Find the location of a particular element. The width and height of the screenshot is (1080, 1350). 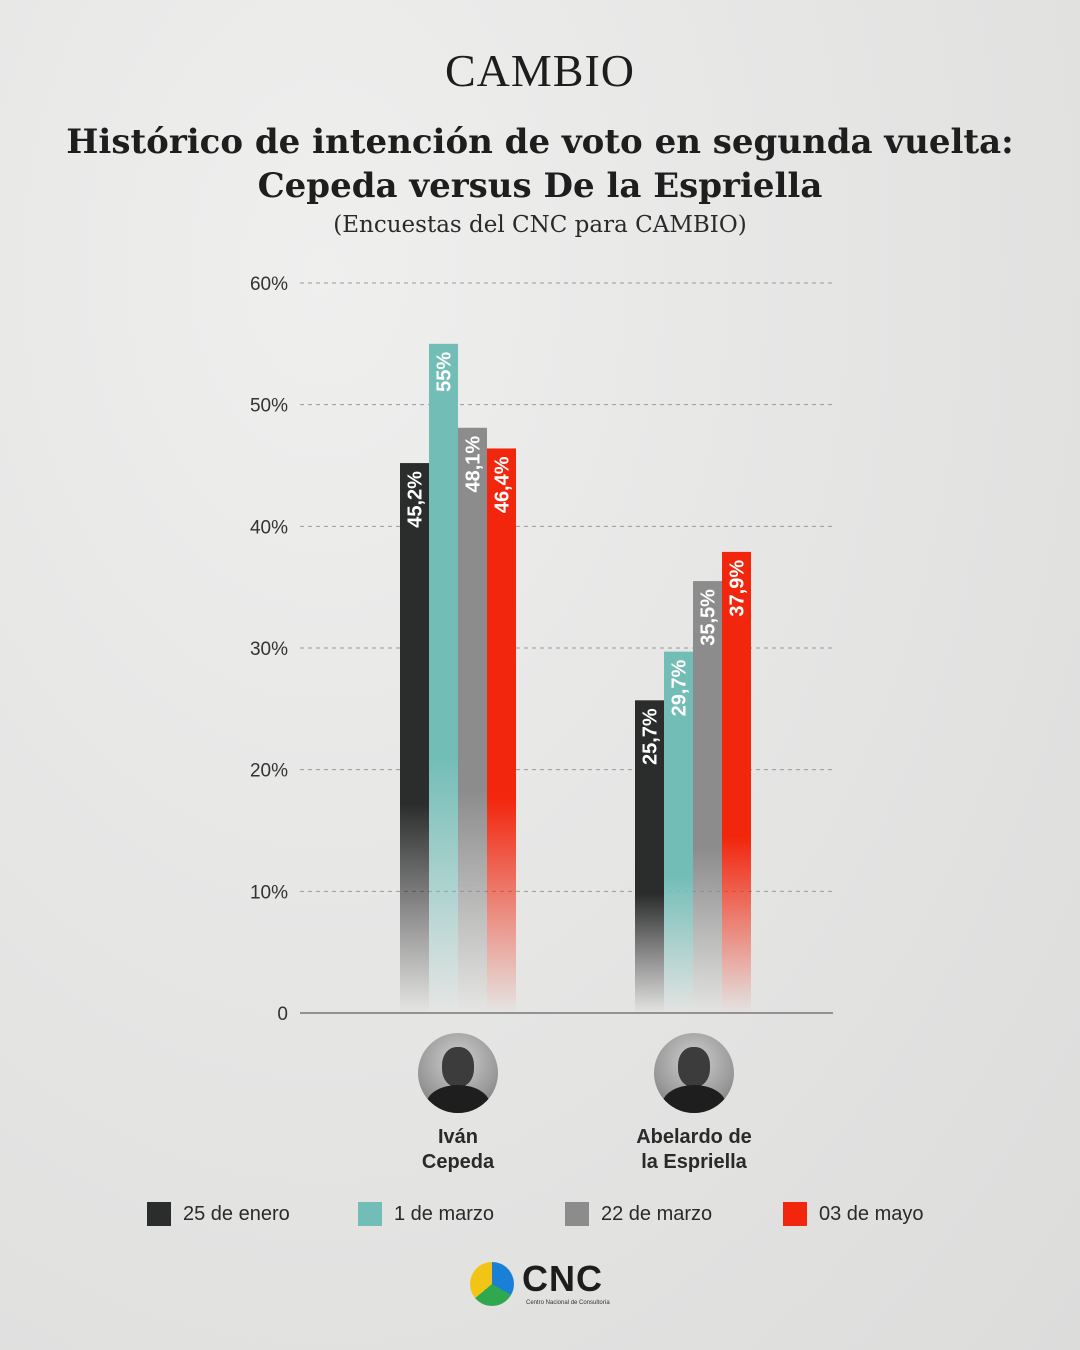

bar-value-label: 45,2% is located at coordinates (416, 499).